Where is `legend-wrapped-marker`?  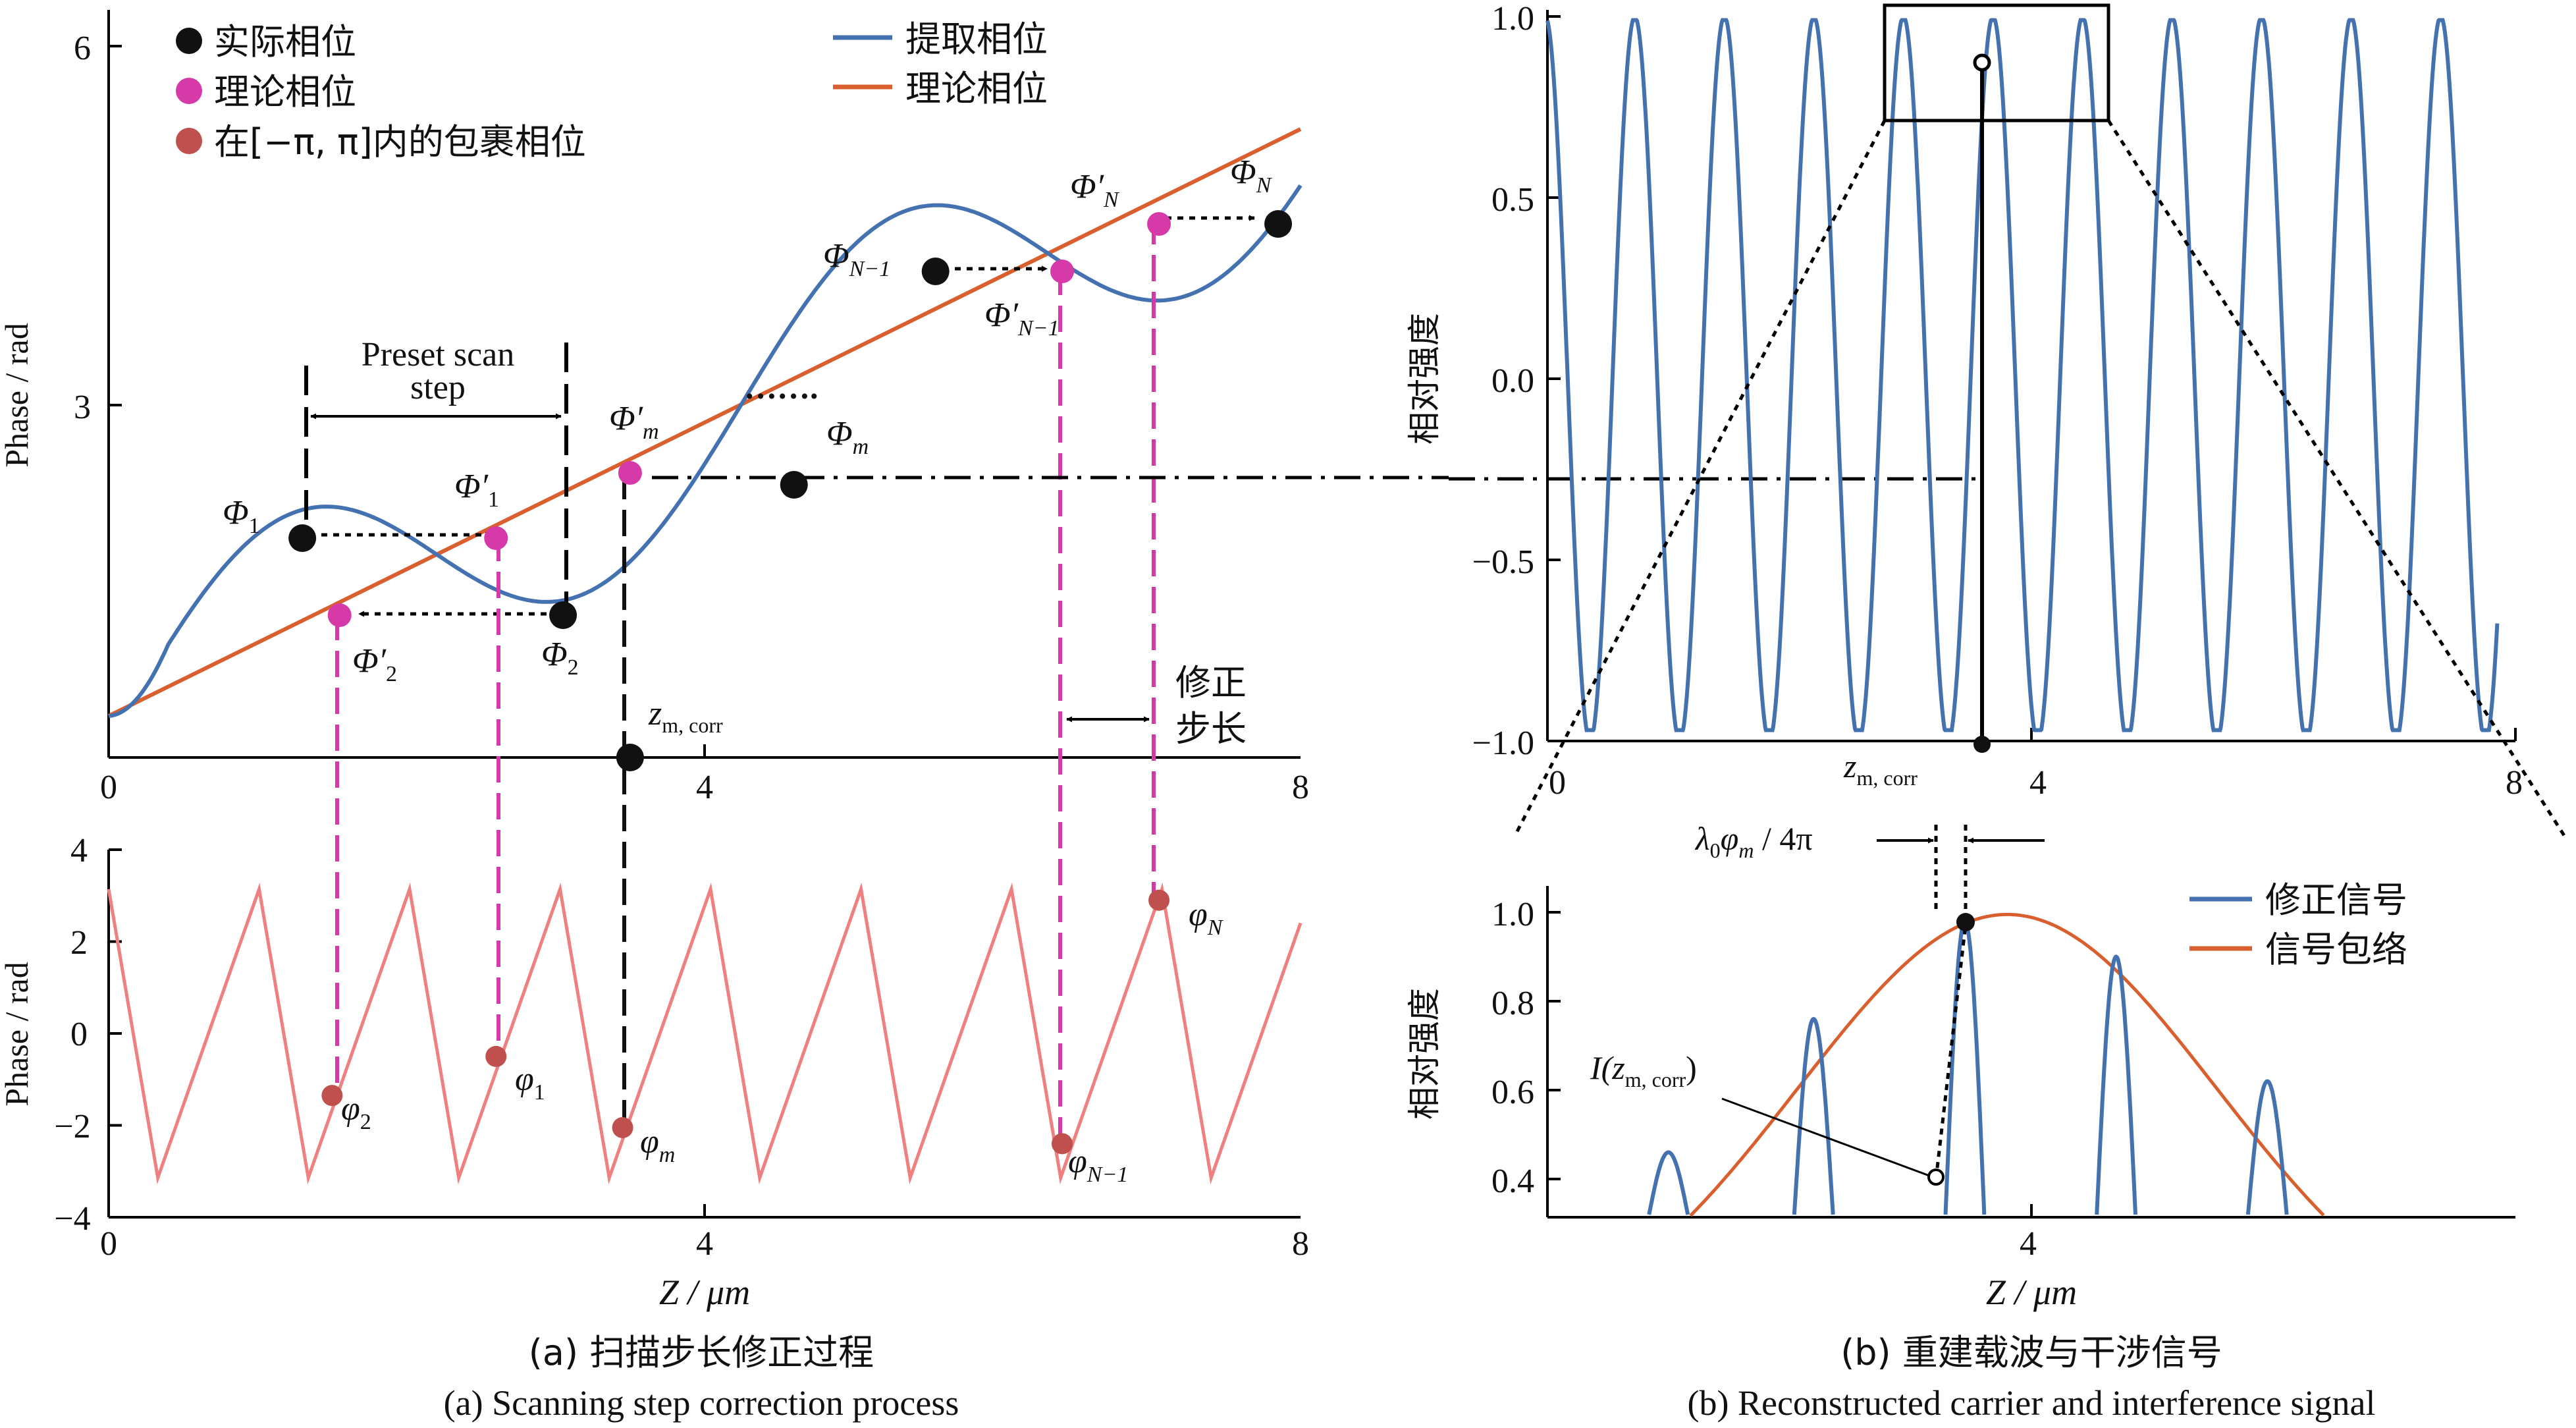 legend-wrapped-marker is located at coordinates (189, 141).